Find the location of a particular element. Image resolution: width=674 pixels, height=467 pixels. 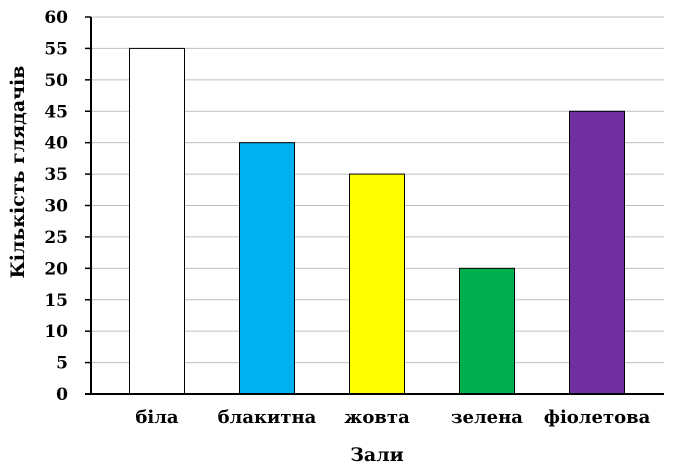

y-tick-label: 35 is located at coordinates (56, 175).